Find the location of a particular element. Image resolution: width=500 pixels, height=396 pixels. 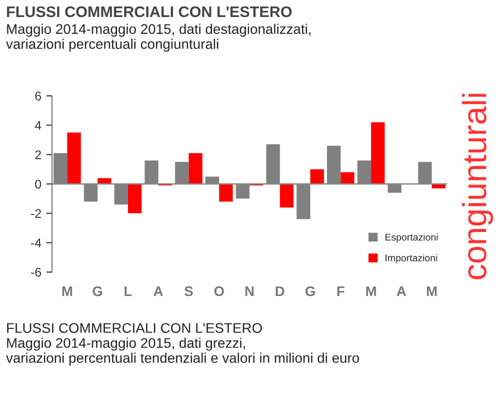

text: congiunturali is located at coordinates (478, 187).